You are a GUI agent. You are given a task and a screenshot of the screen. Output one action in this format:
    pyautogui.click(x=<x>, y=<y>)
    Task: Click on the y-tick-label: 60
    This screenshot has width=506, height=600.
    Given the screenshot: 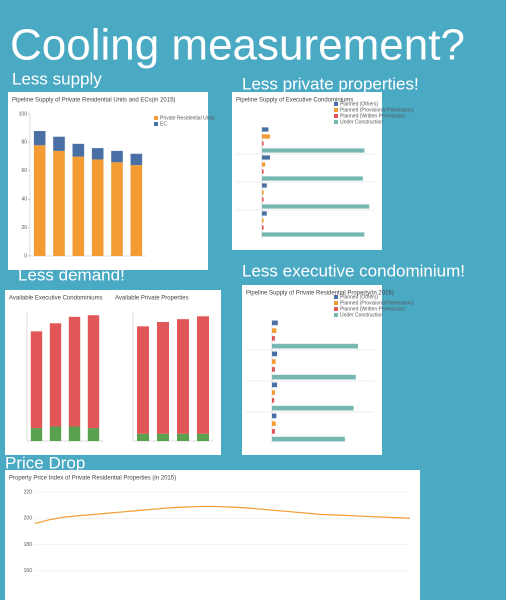 What is the action you would take?
    pyautogui.click(x=24, y=171)
    